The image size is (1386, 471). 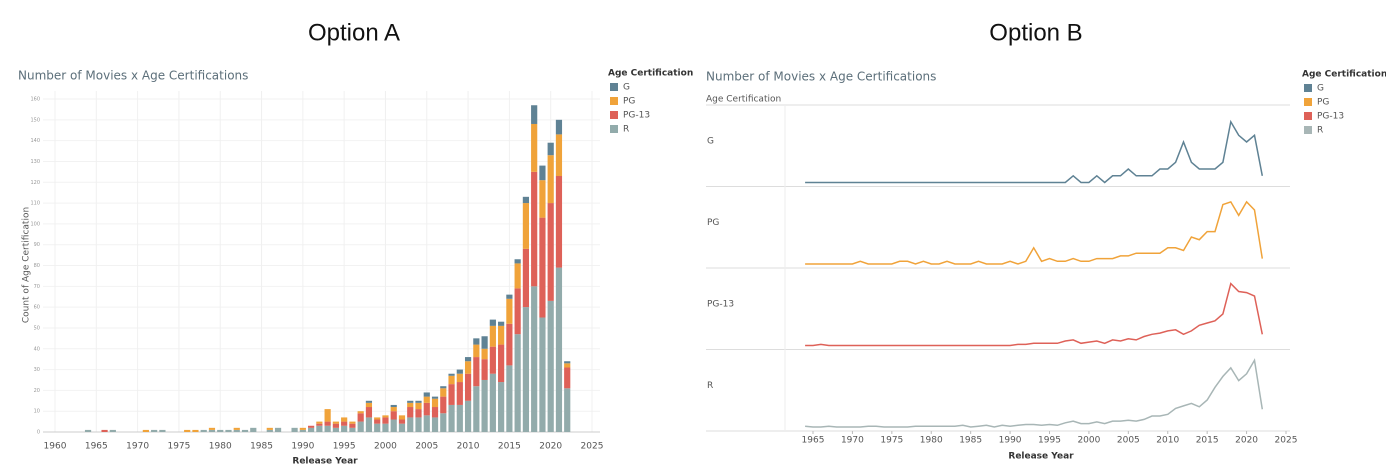 What do you see at coordinates (38, 433) in the screenshot?
I see `y-tick-label: 0` at bounding box center [38, 433].